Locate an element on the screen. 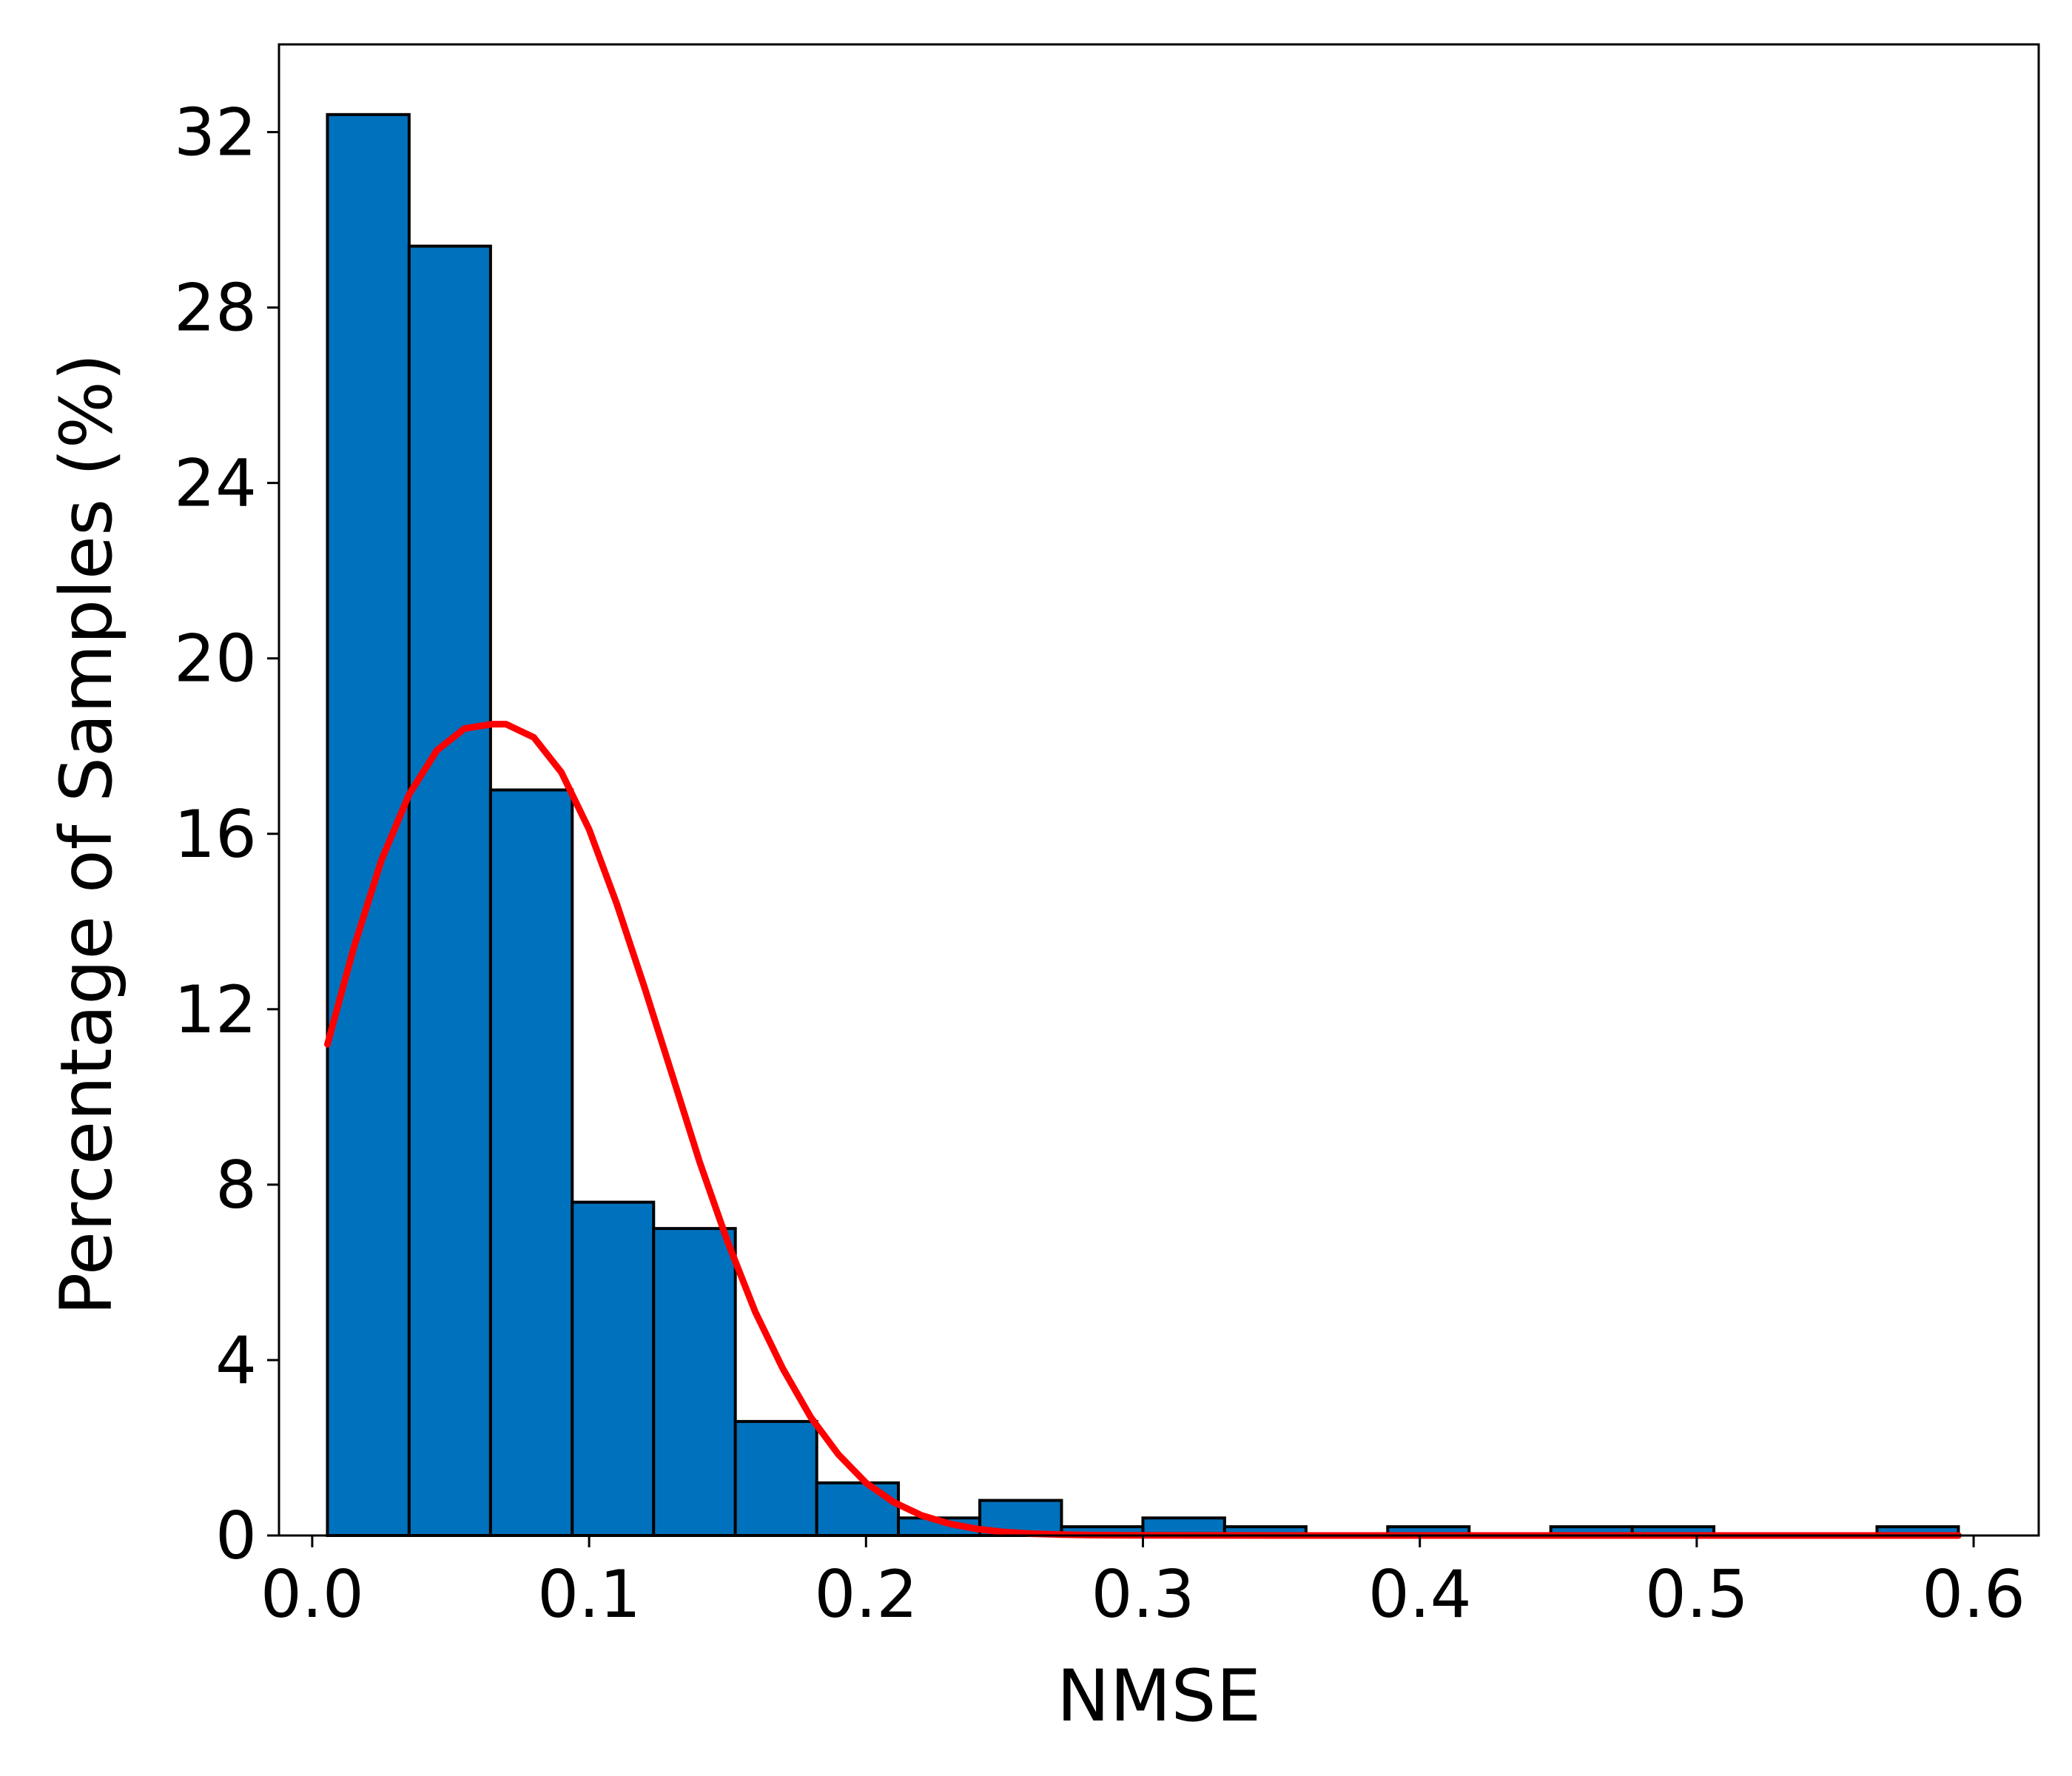 The height and width of the screenshot is (1776, 2072). y-tick-label: 8 is located at coordinates (236, 1185).